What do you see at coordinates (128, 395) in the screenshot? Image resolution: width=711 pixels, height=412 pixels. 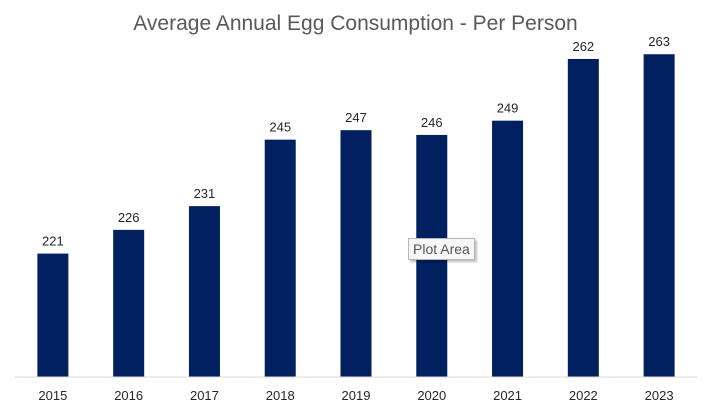 I see `x-tick-label-2016: 2016` at bounding box center [128, 395].